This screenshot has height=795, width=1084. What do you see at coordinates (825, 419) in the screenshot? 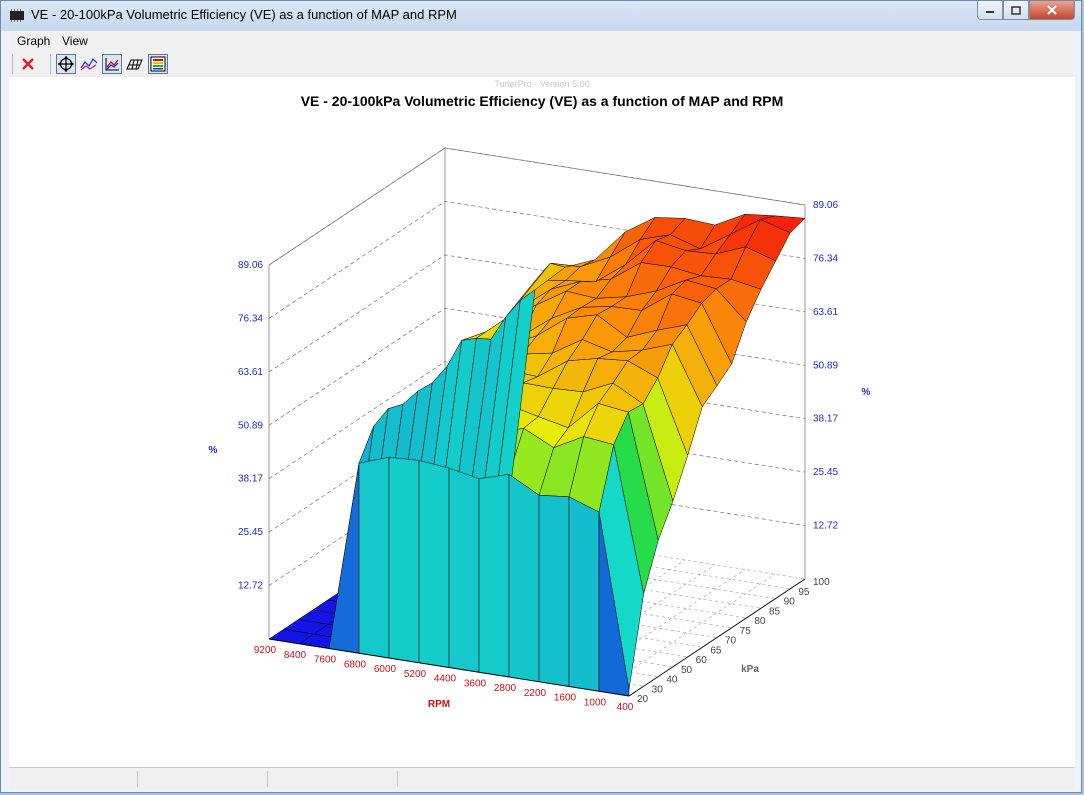
I see `z-tick-label-right: 38.17` at bounding box center [825, 419].